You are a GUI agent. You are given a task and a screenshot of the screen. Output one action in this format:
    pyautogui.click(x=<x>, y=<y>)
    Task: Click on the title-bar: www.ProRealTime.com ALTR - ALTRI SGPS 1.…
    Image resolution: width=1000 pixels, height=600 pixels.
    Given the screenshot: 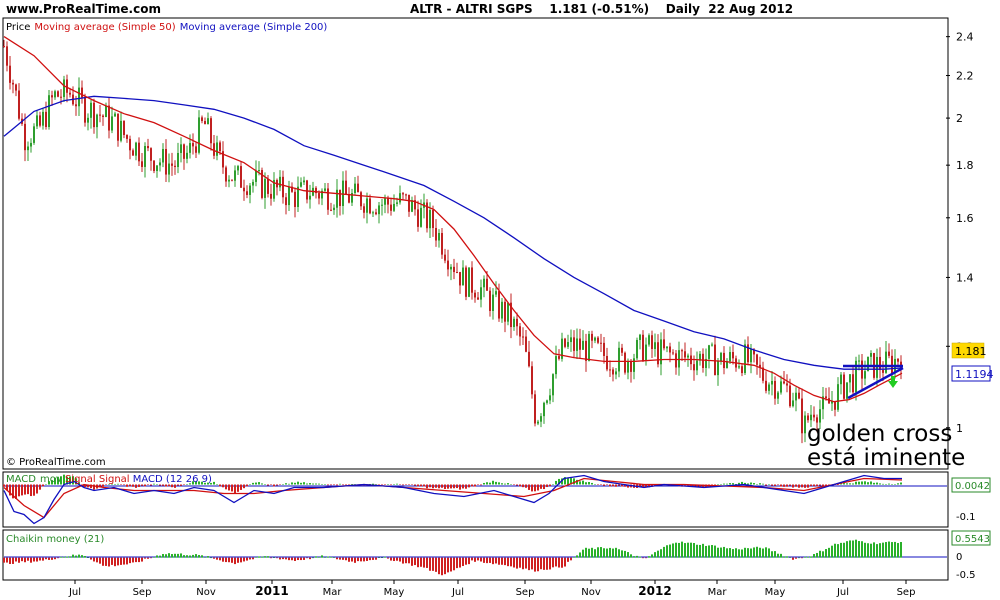 What is the action you would take?
    pyautogui.click(x=500, y=8)
    